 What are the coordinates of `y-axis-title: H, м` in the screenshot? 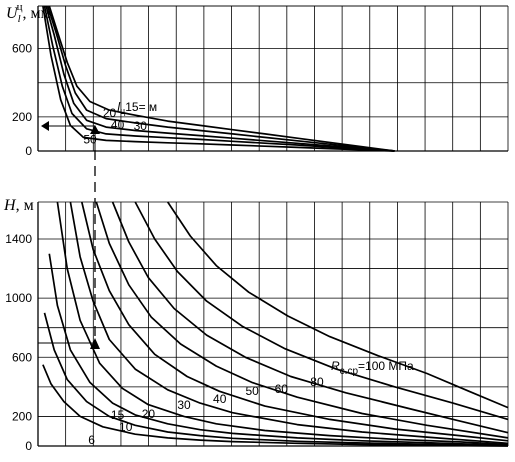 It's located at (18, 205).